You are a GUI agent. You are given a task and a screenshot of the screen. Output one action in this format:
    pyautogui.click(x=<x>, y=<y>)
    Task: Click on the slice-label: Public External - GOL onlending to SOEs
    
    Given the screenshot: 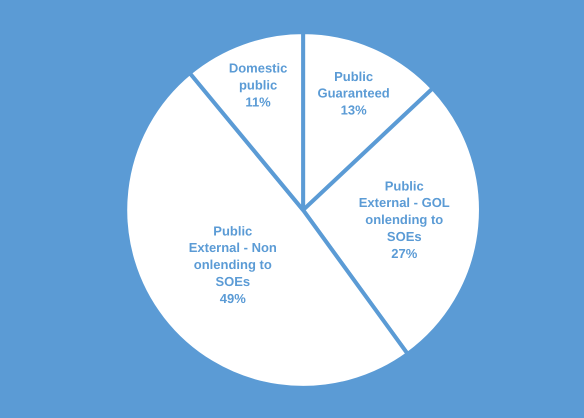 What is the action you would take?
    pyautogui.click(x=404, y=211)
    